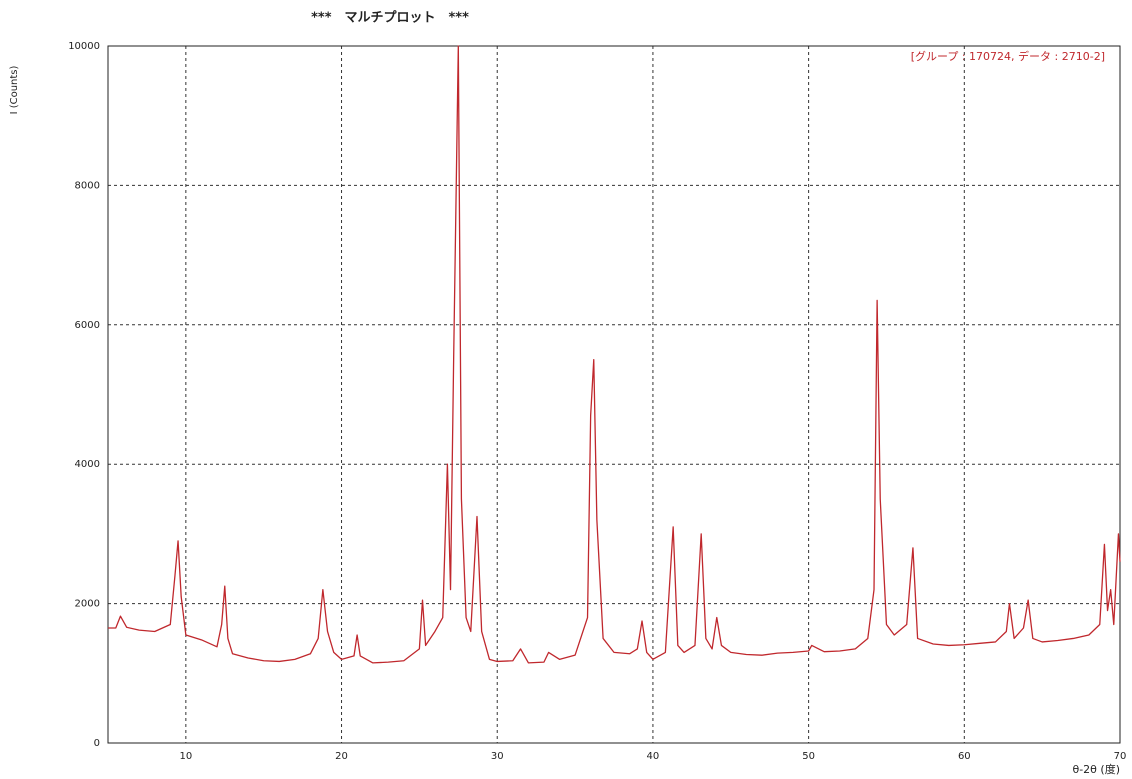 Image resolution: width=1132 pixels, height=779 pixels. What do you see at coordinates (1008, 56) in the screenshot?
I see `annotation: [グループ : 170724, データ : 2710-2]` at bounding box center [1008, 56].